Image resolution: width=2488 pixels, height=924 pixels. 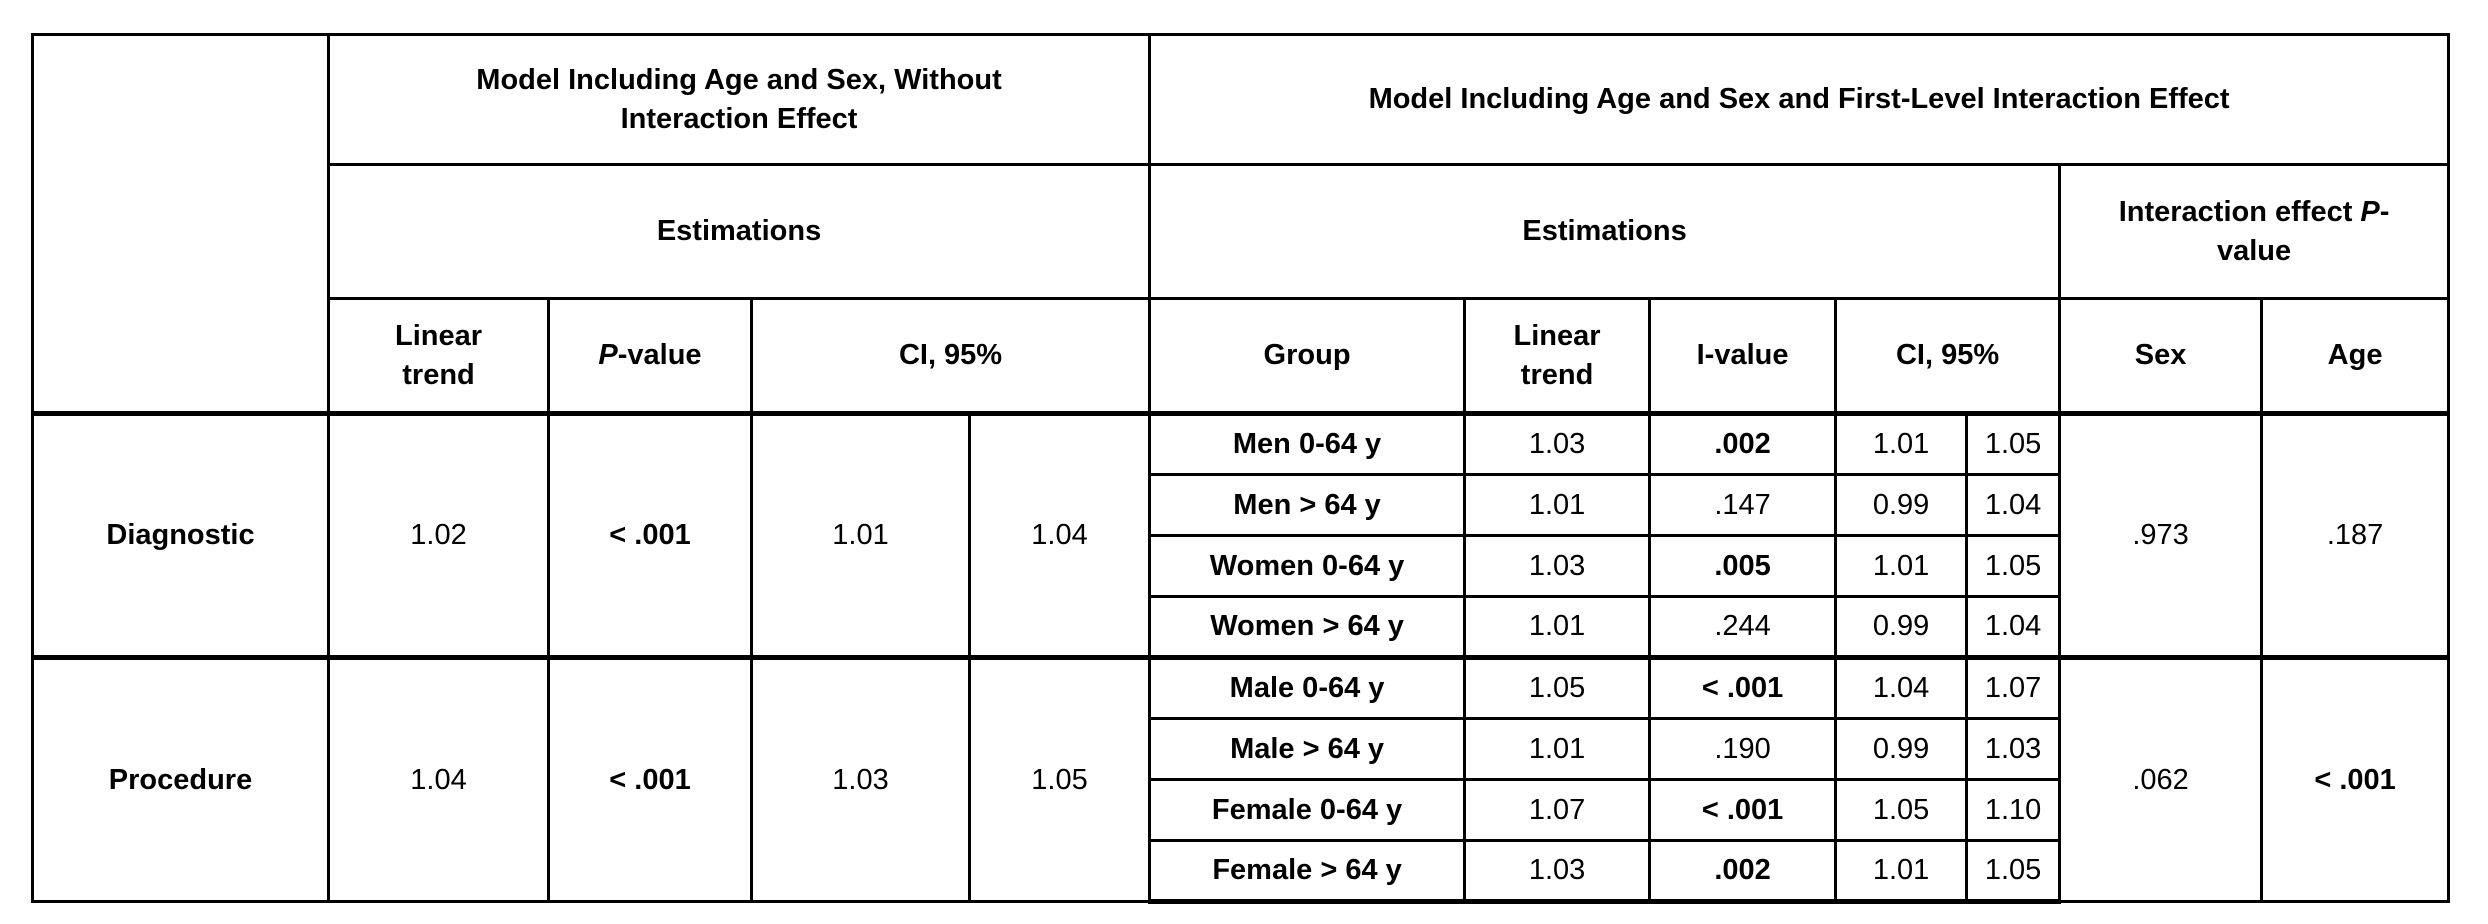 What do you see at coordinates (1307, 810) in the screenshot?
I see `group-label: Female 0-64 y` at bounding box center [1307, 810].